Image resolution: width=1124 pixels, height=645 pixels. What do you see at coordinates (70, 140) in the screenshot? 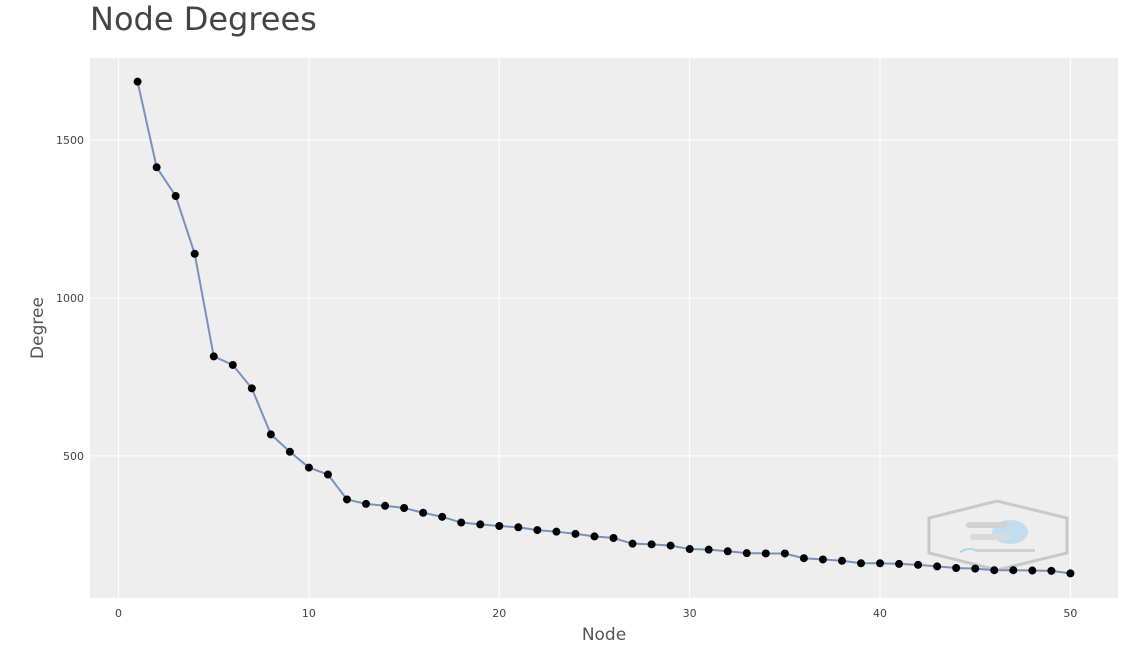
I see `y-tick-label: 1500` at bounding box center [70, 140].